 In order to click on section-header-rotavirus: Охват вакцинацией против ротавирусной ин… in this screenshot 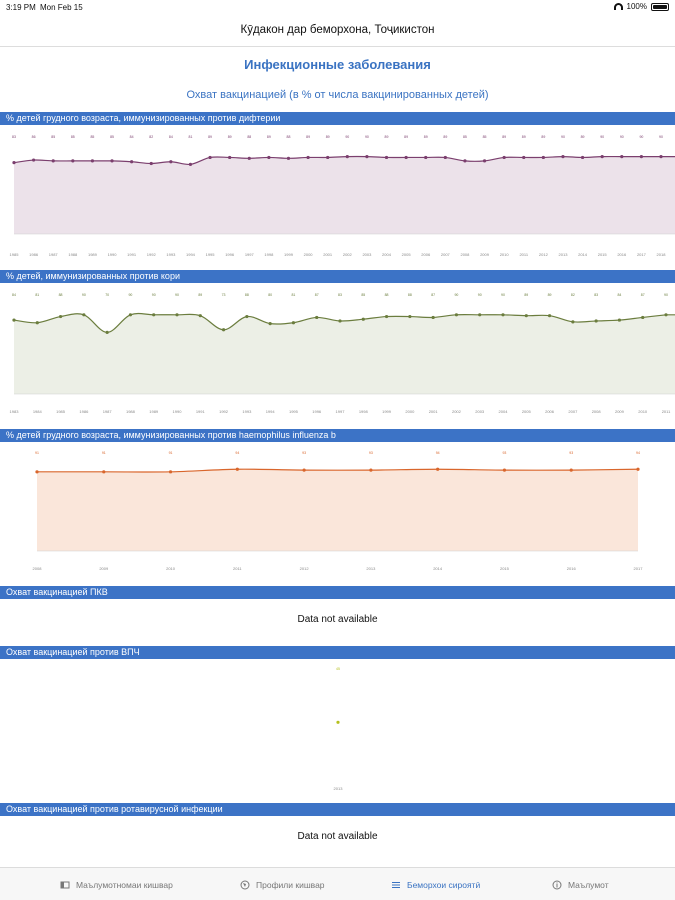, I will do `click(337, 809)`.